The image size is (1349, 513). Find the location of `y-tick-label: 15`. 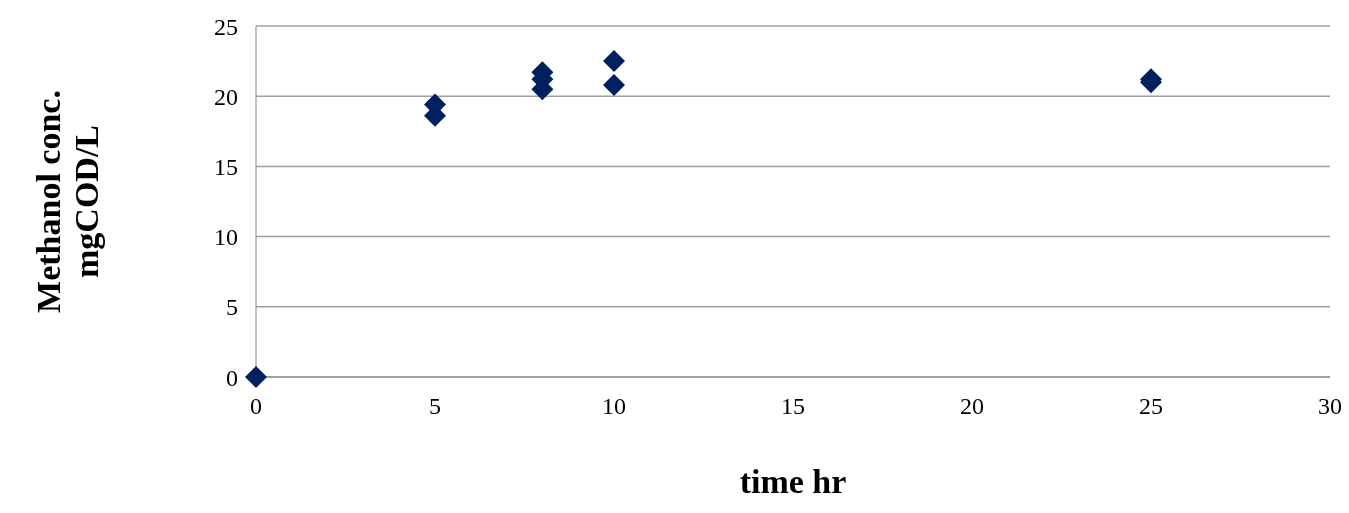

y-tick-label: 15 is located at coordinates (226, 166).